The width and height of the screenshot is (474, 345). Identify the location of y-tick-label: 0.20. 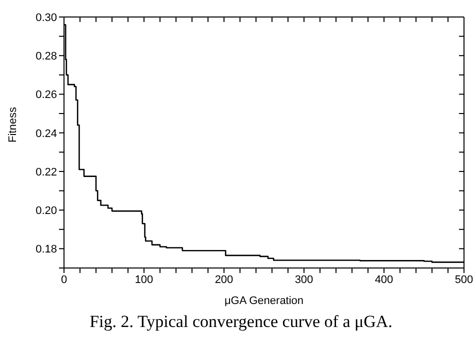
(46, 210).